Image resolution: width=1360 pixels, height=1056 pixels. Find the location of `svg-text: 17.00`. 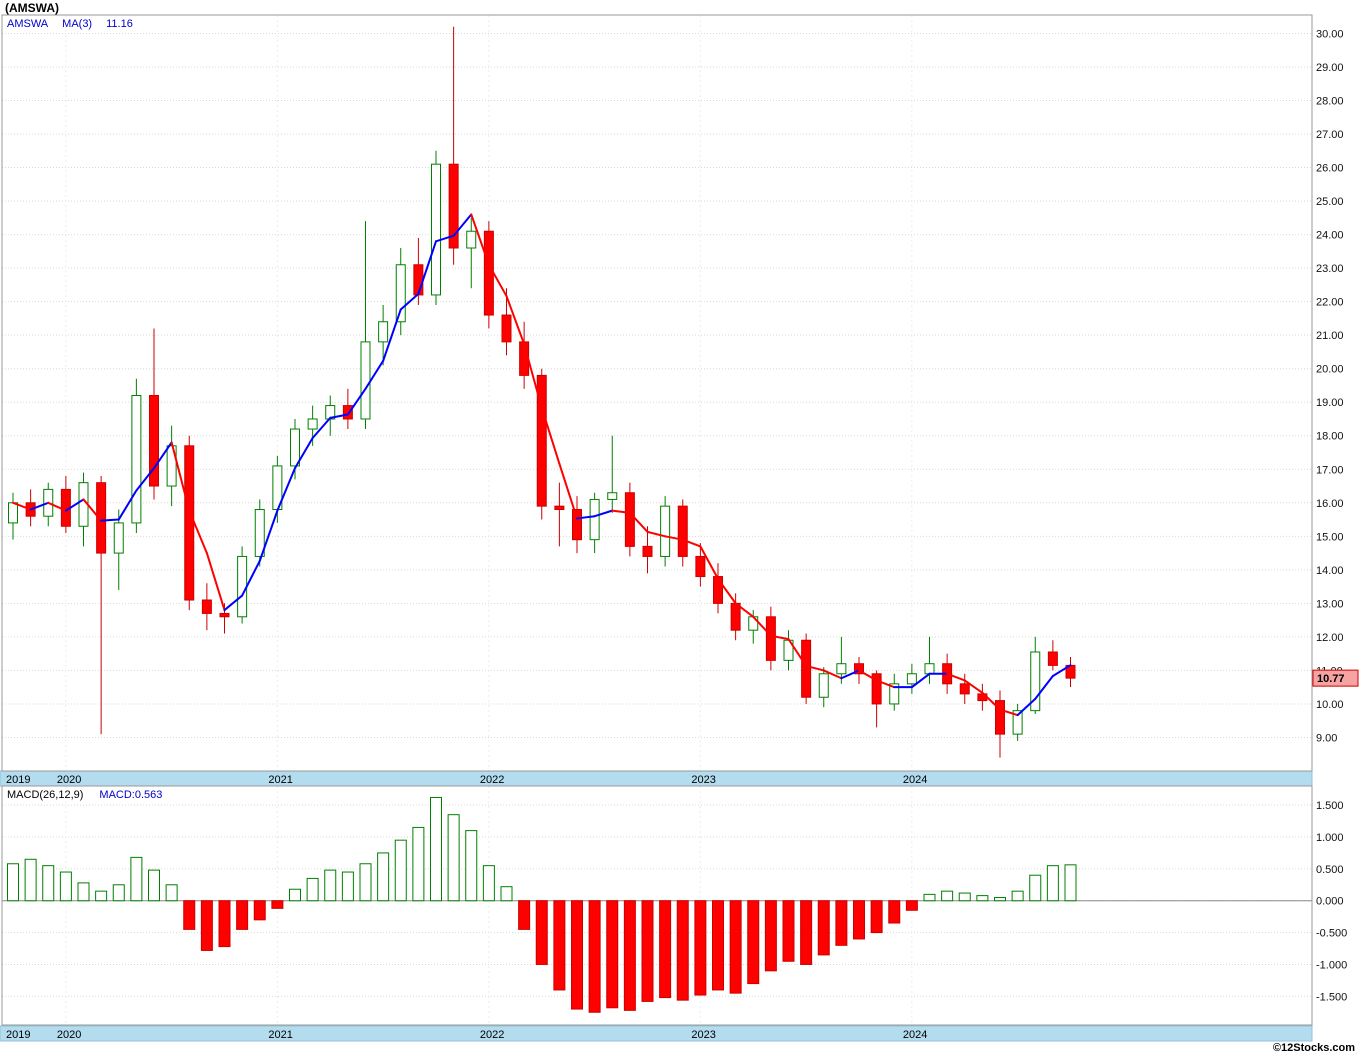

svg-text: 17.00 is located at coordinates (1330, 470).